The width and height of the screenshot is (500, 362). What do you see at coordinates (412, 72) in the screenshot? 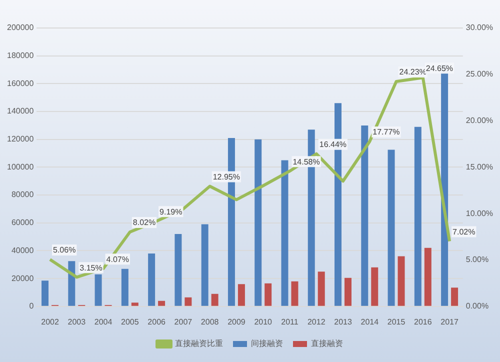
I see `data-label: 24.23%` at bounding box center [412, 72].